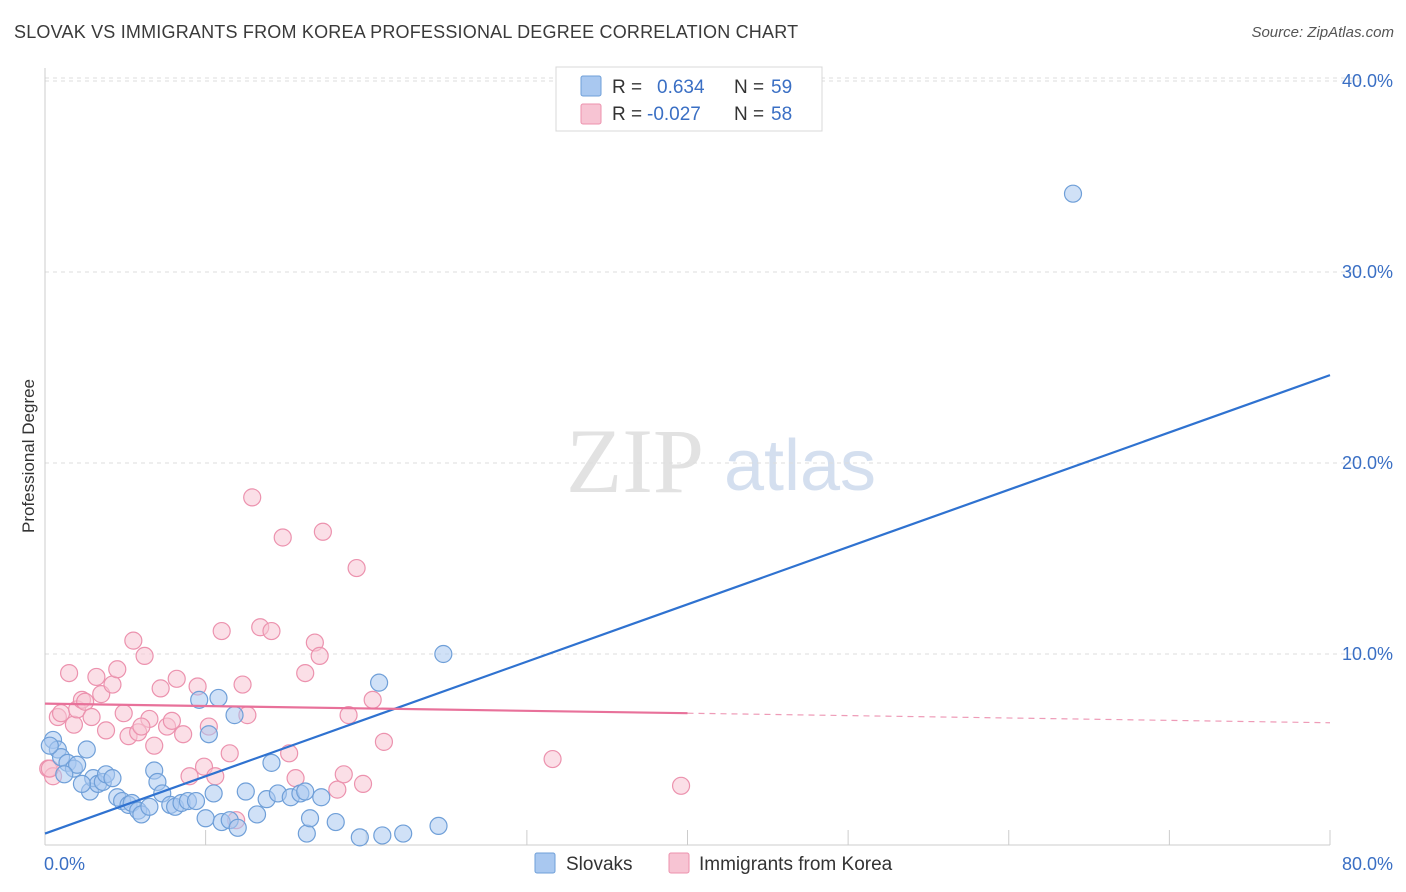 Image resolution: width=1406 pixels, height=892 pixels. Describe the element at coordinates (545, 863) in the screenshot. I see `bottom-legend-swatch-slovaks` at that location.